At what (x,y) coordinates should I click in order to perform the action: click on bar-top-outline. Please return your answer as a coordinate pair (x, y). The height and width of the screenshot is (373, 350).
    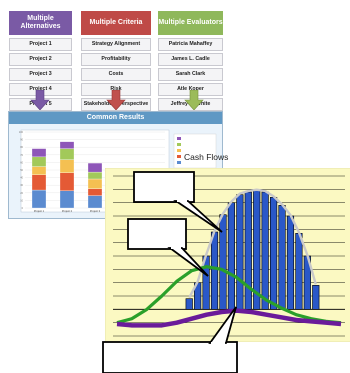
    Looking at the image, I should click on (252, 243).